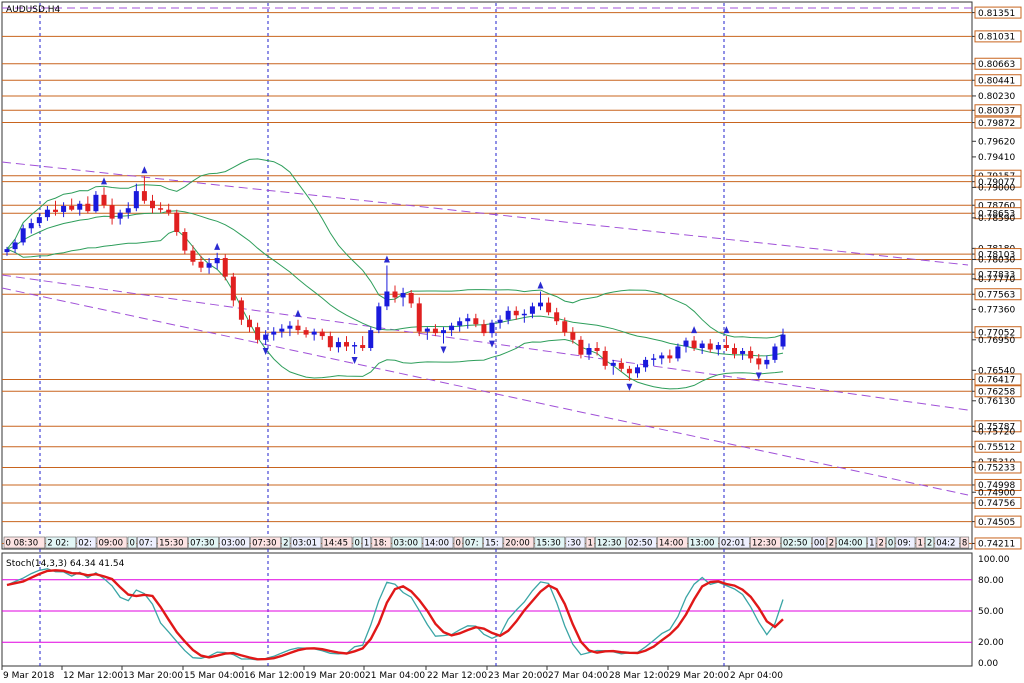 This screenshot has height=683, width=1024. What do you see at coordinates (996, 65) in the screenshot?
I see `price-tick-label: 0.80663` at bounding box center [996, 65].